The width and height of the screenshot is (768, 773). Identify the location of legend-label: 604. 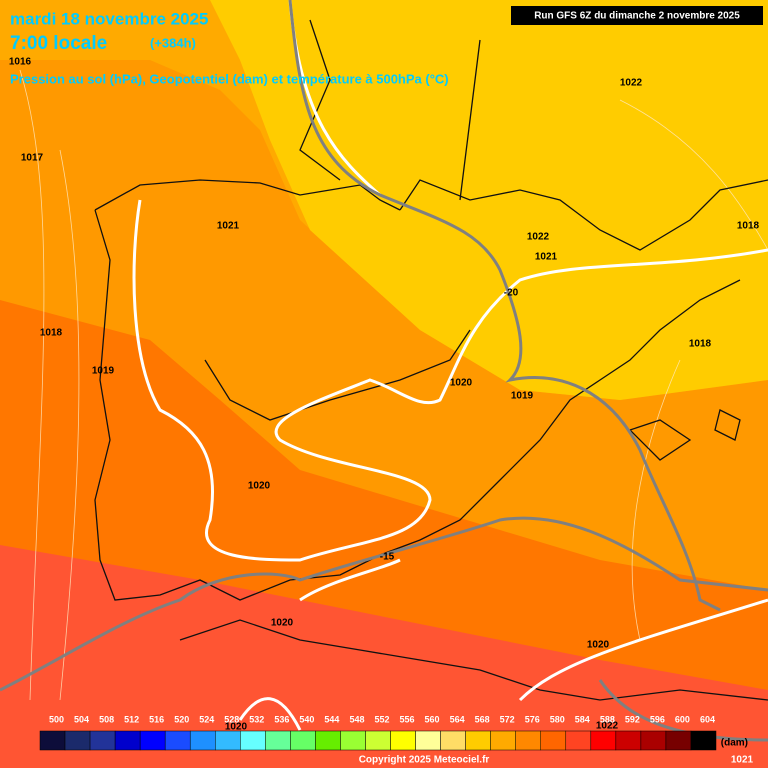
(707, 719).